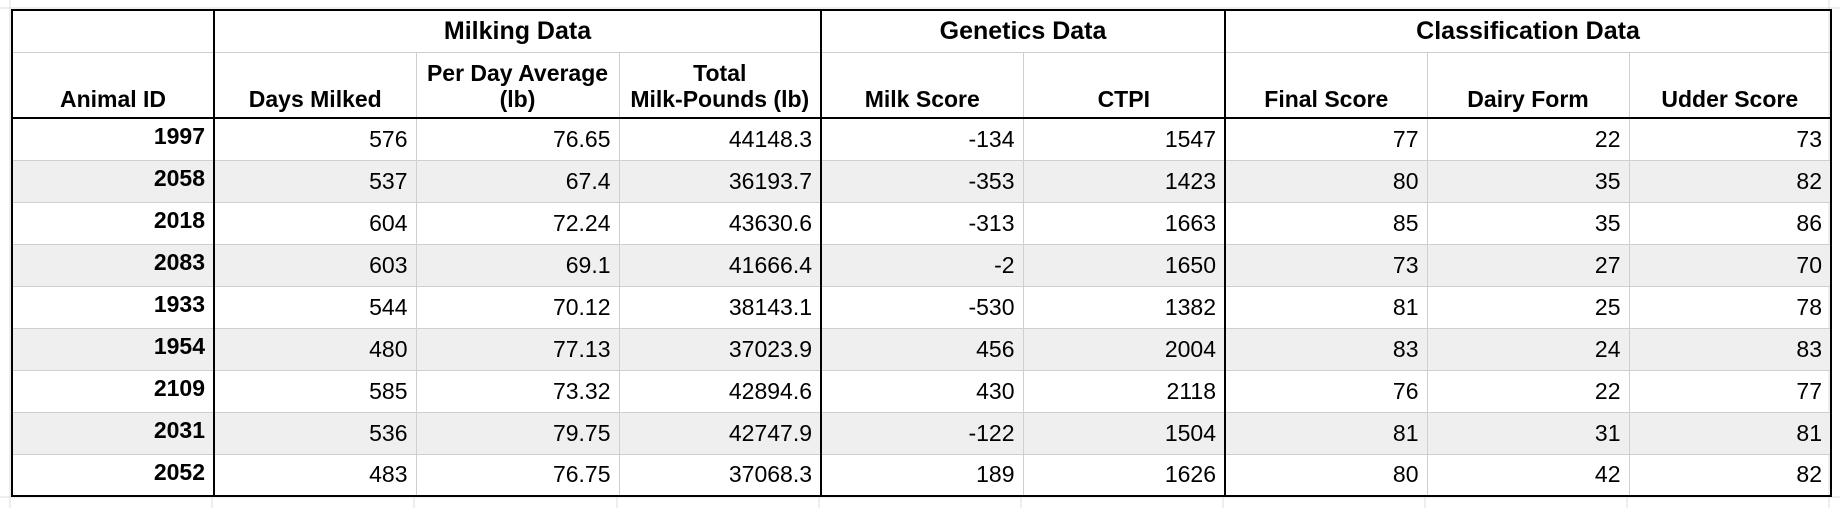 The height and width of the screenshot is (508, 1840). I want to click on final-score-cell: 83, so click(1326, 349).